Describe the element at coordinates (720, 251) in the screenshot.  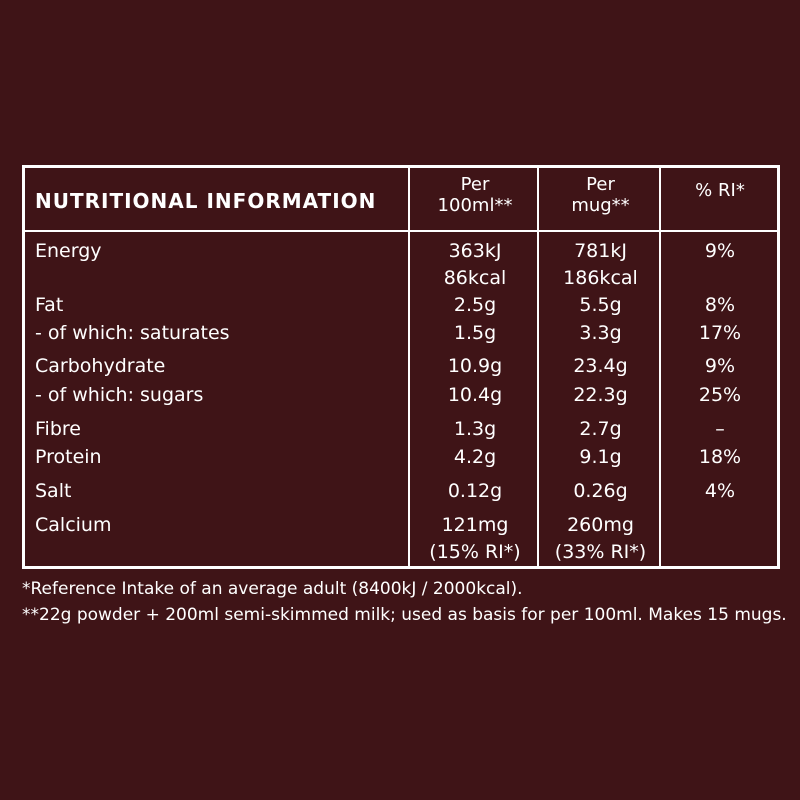
I see `energy-ri: 9%` at that location.